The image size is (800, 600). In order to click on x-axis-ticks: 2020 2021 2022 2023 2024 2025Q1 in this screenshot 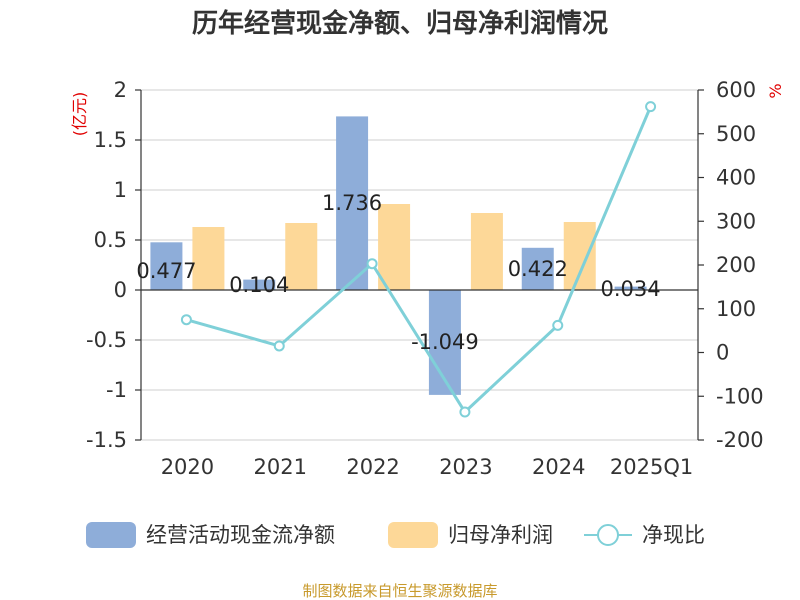, I will do `click(427, 467)`.